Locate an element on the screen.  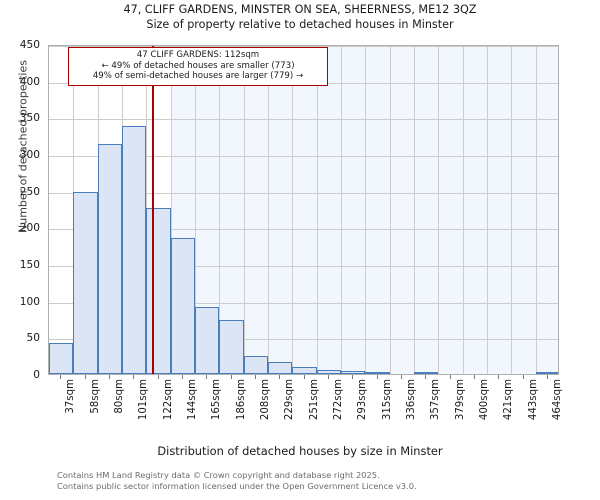
x-axis-tick-label: 101sqm is located at coordinates (144, 400).